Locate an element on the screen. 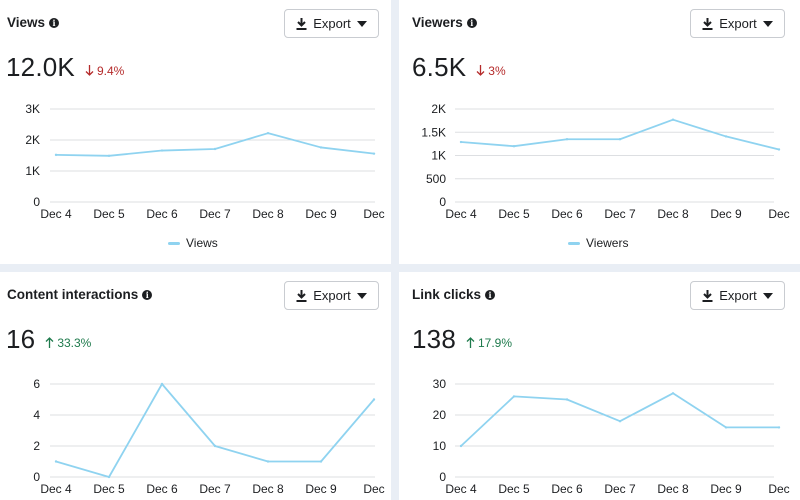 This screenshot has width=800, height=500. card-title-text: Viewers is located at coordinates (437, 22).